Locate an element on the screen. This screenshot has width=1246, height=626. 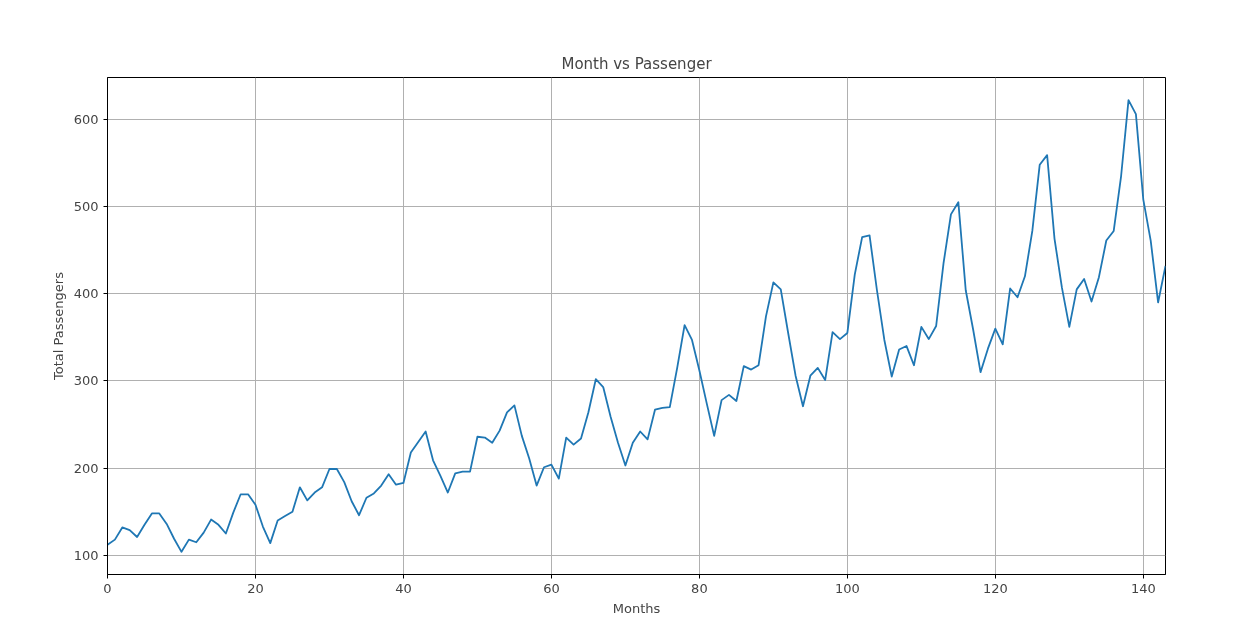
y-tick-label: 300 is located at coordinates (86, 381).